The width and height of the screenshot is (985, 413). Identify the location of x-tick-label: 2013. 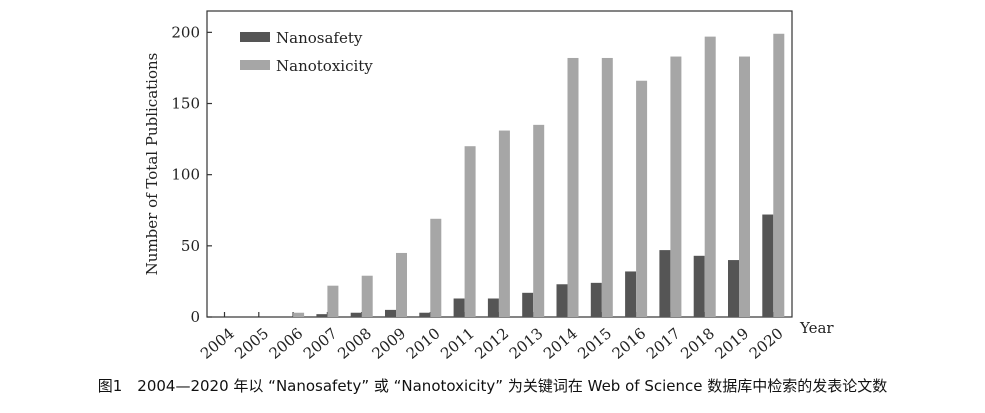
(526, 343).